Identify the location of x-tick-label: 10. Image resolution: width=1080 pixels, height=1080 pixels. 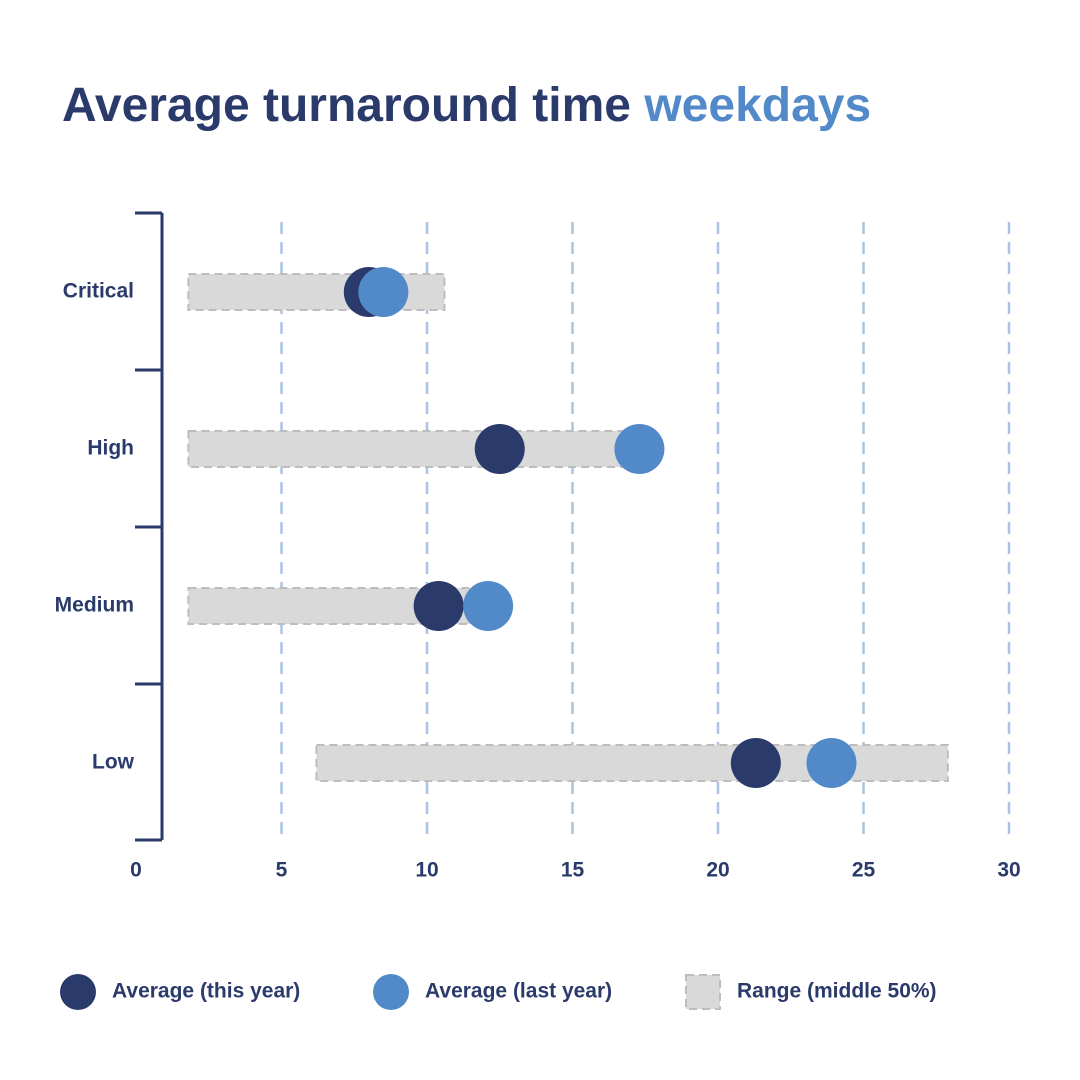
(426, 870).